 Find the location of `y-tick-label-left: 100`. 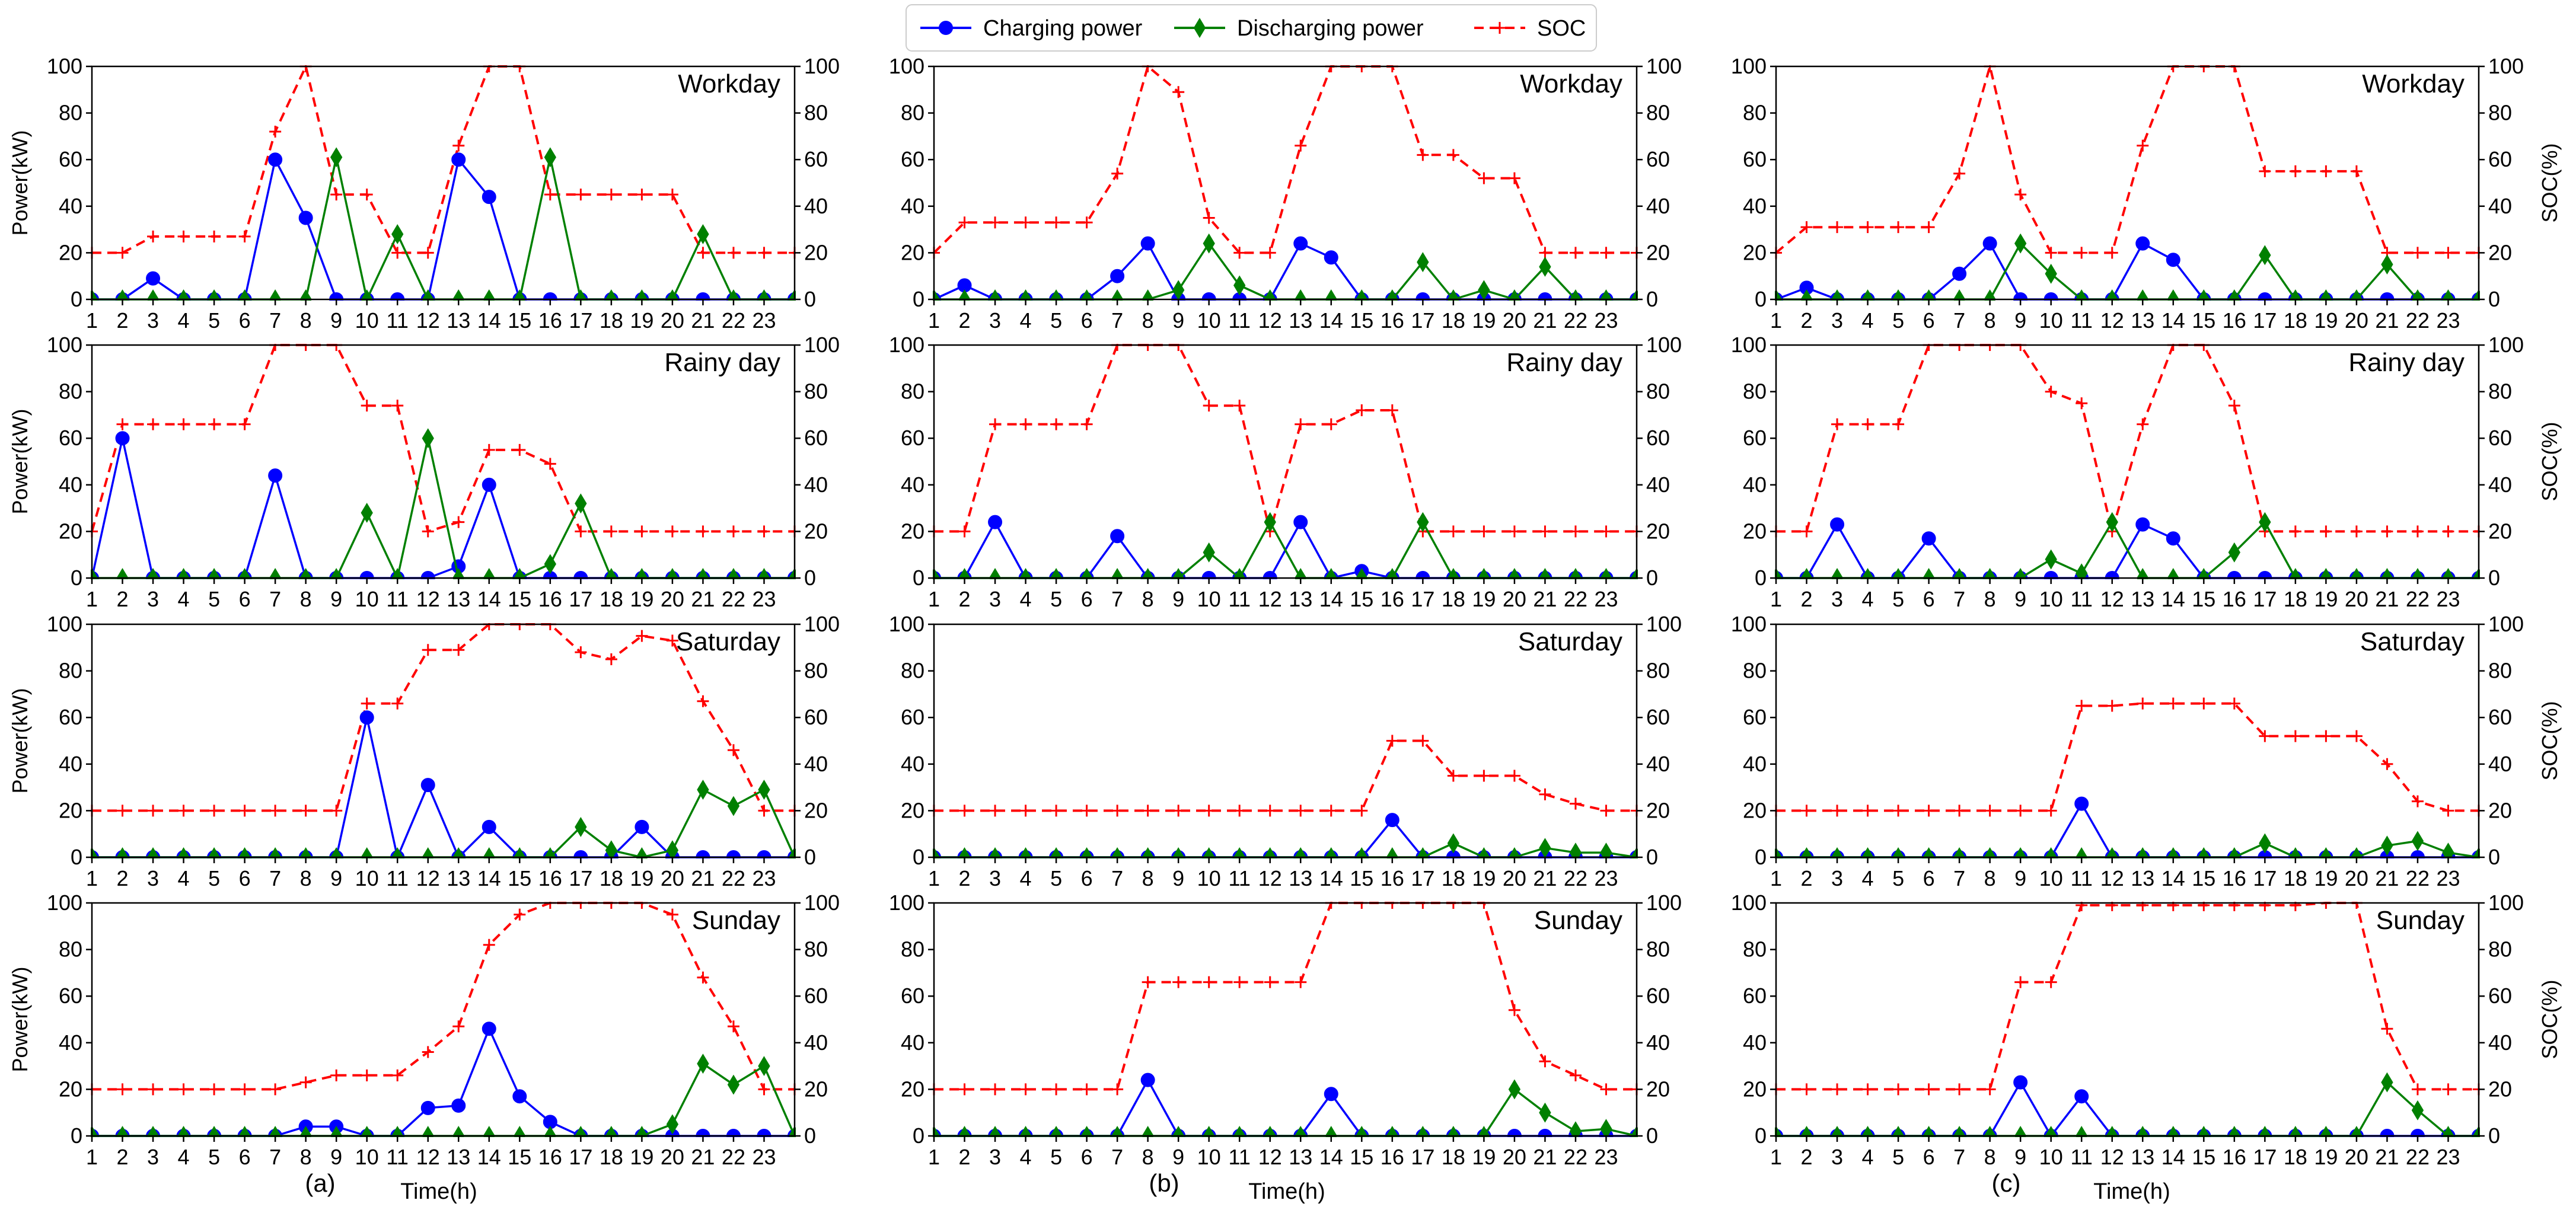

y-tick-label-left: 100 is located at coordinates (906, 66).